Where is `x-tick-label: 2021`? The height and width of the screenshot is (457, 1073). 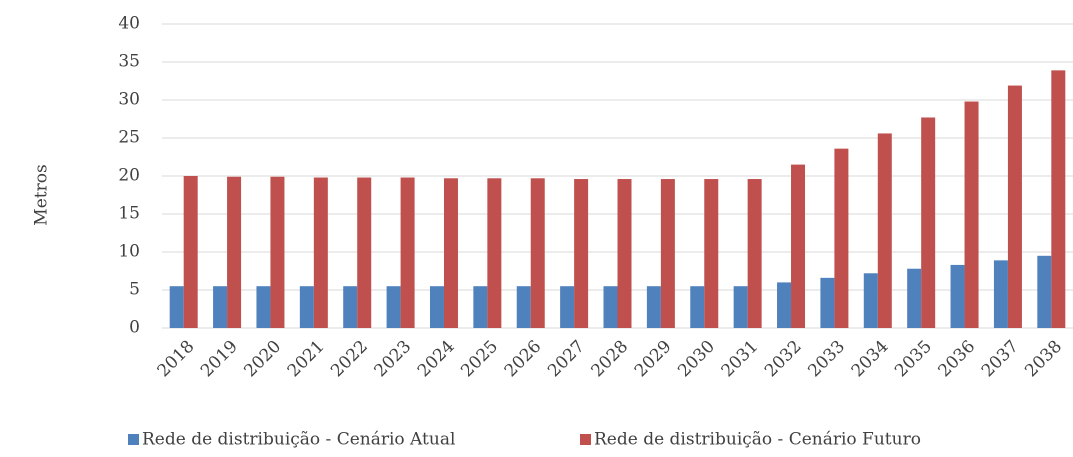 x-tick-label: 2021 is located at coordinates (306, 359).